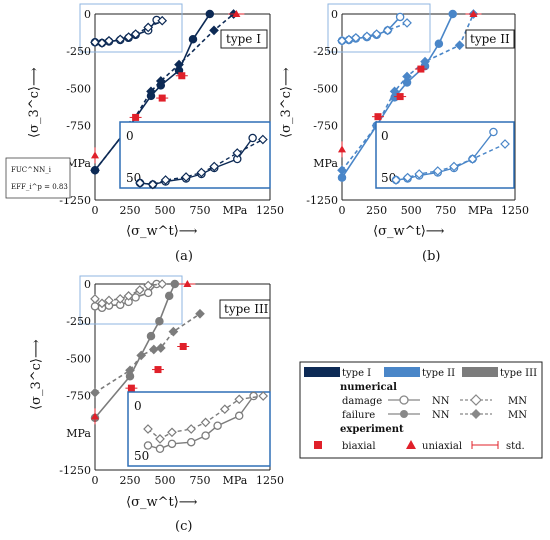  I want to click on panel-b-failure-NN-marker, so click(342, 177).